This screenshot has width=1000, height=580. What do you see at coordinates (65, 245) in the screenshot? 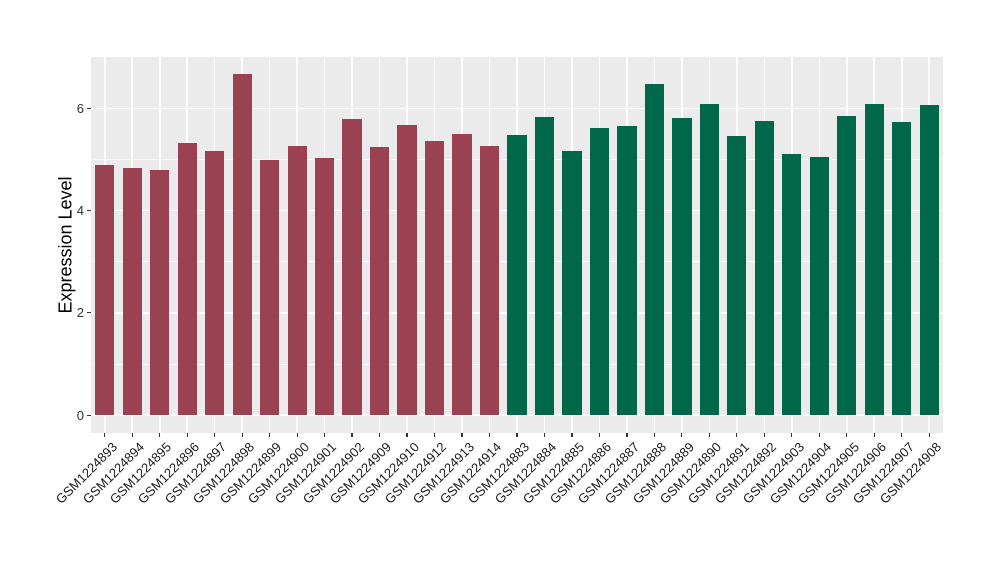
I see `y-axis-title: Expression Level` at bounding box center [65, 245].